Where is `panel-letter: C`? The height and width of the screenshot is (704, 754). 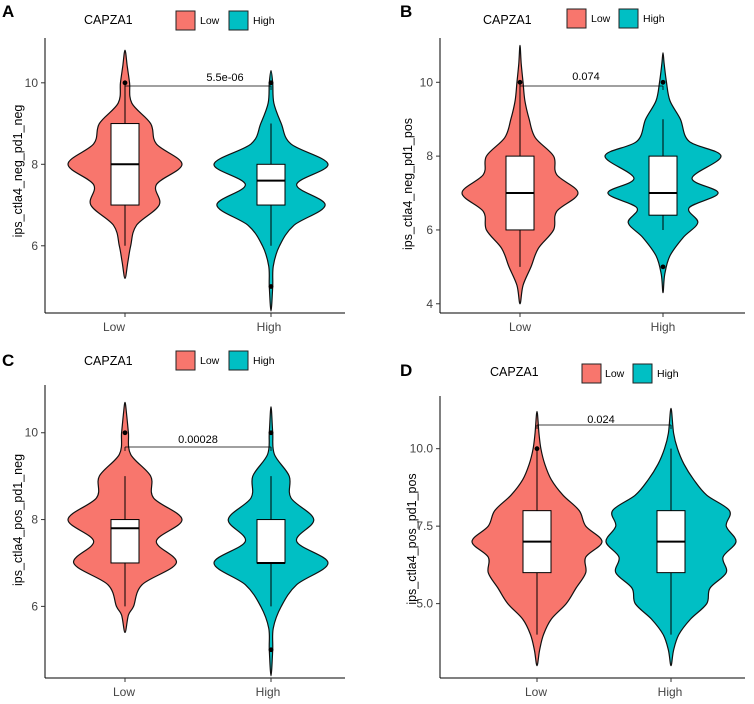 panel-letter: C is located at coordinates (8, 360).